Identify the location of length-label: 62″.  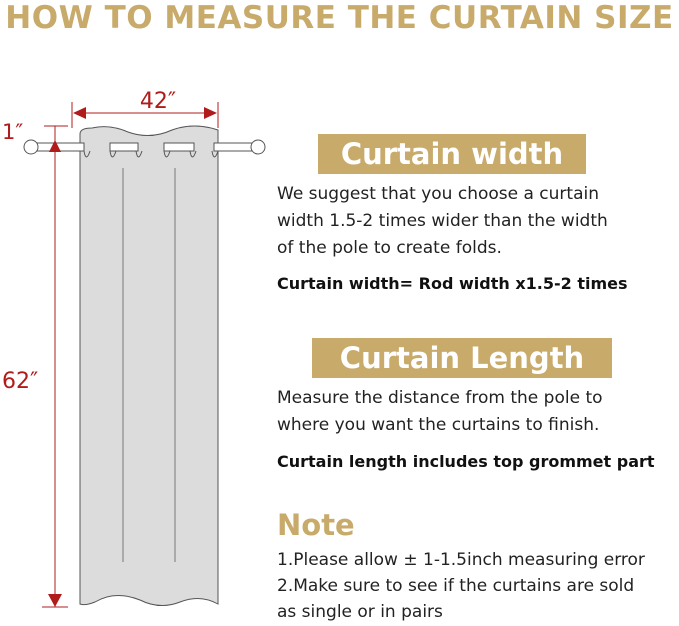
(20, 381).